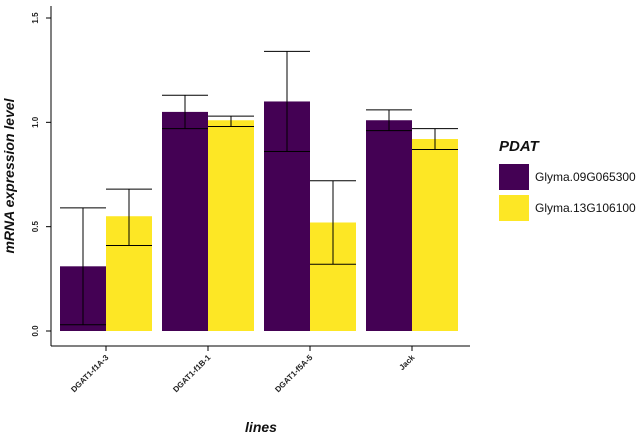 This screenshot has height=440, width=644. Describe the element at coordinates (41, 174) in the screenshot. I see `y-ticks-layer: 0.0 0.5 1.0 1.5` at that location.